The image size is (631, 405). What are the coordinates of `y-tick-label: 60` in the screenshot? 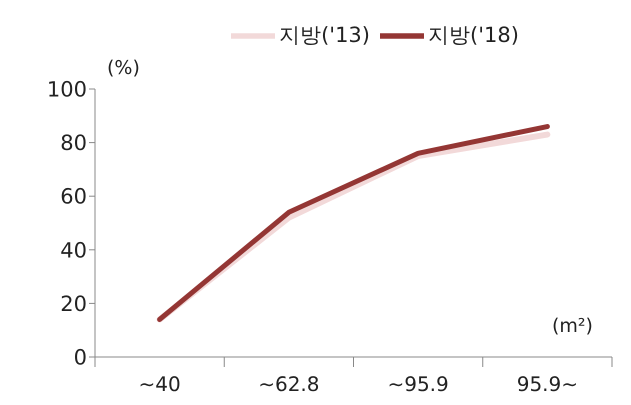 It's located at (73, 196).